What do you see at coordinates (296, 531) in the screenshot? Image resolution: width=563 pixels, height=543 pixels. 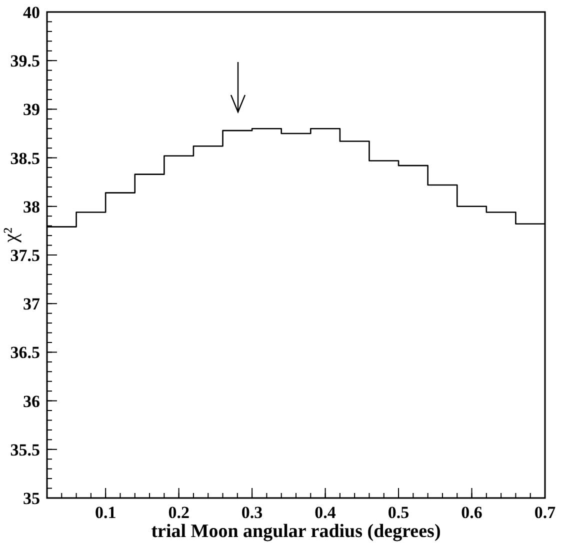 I see `x-axis-title: trial Moon angular radius (degrees)` at bounding box center [296, 531].